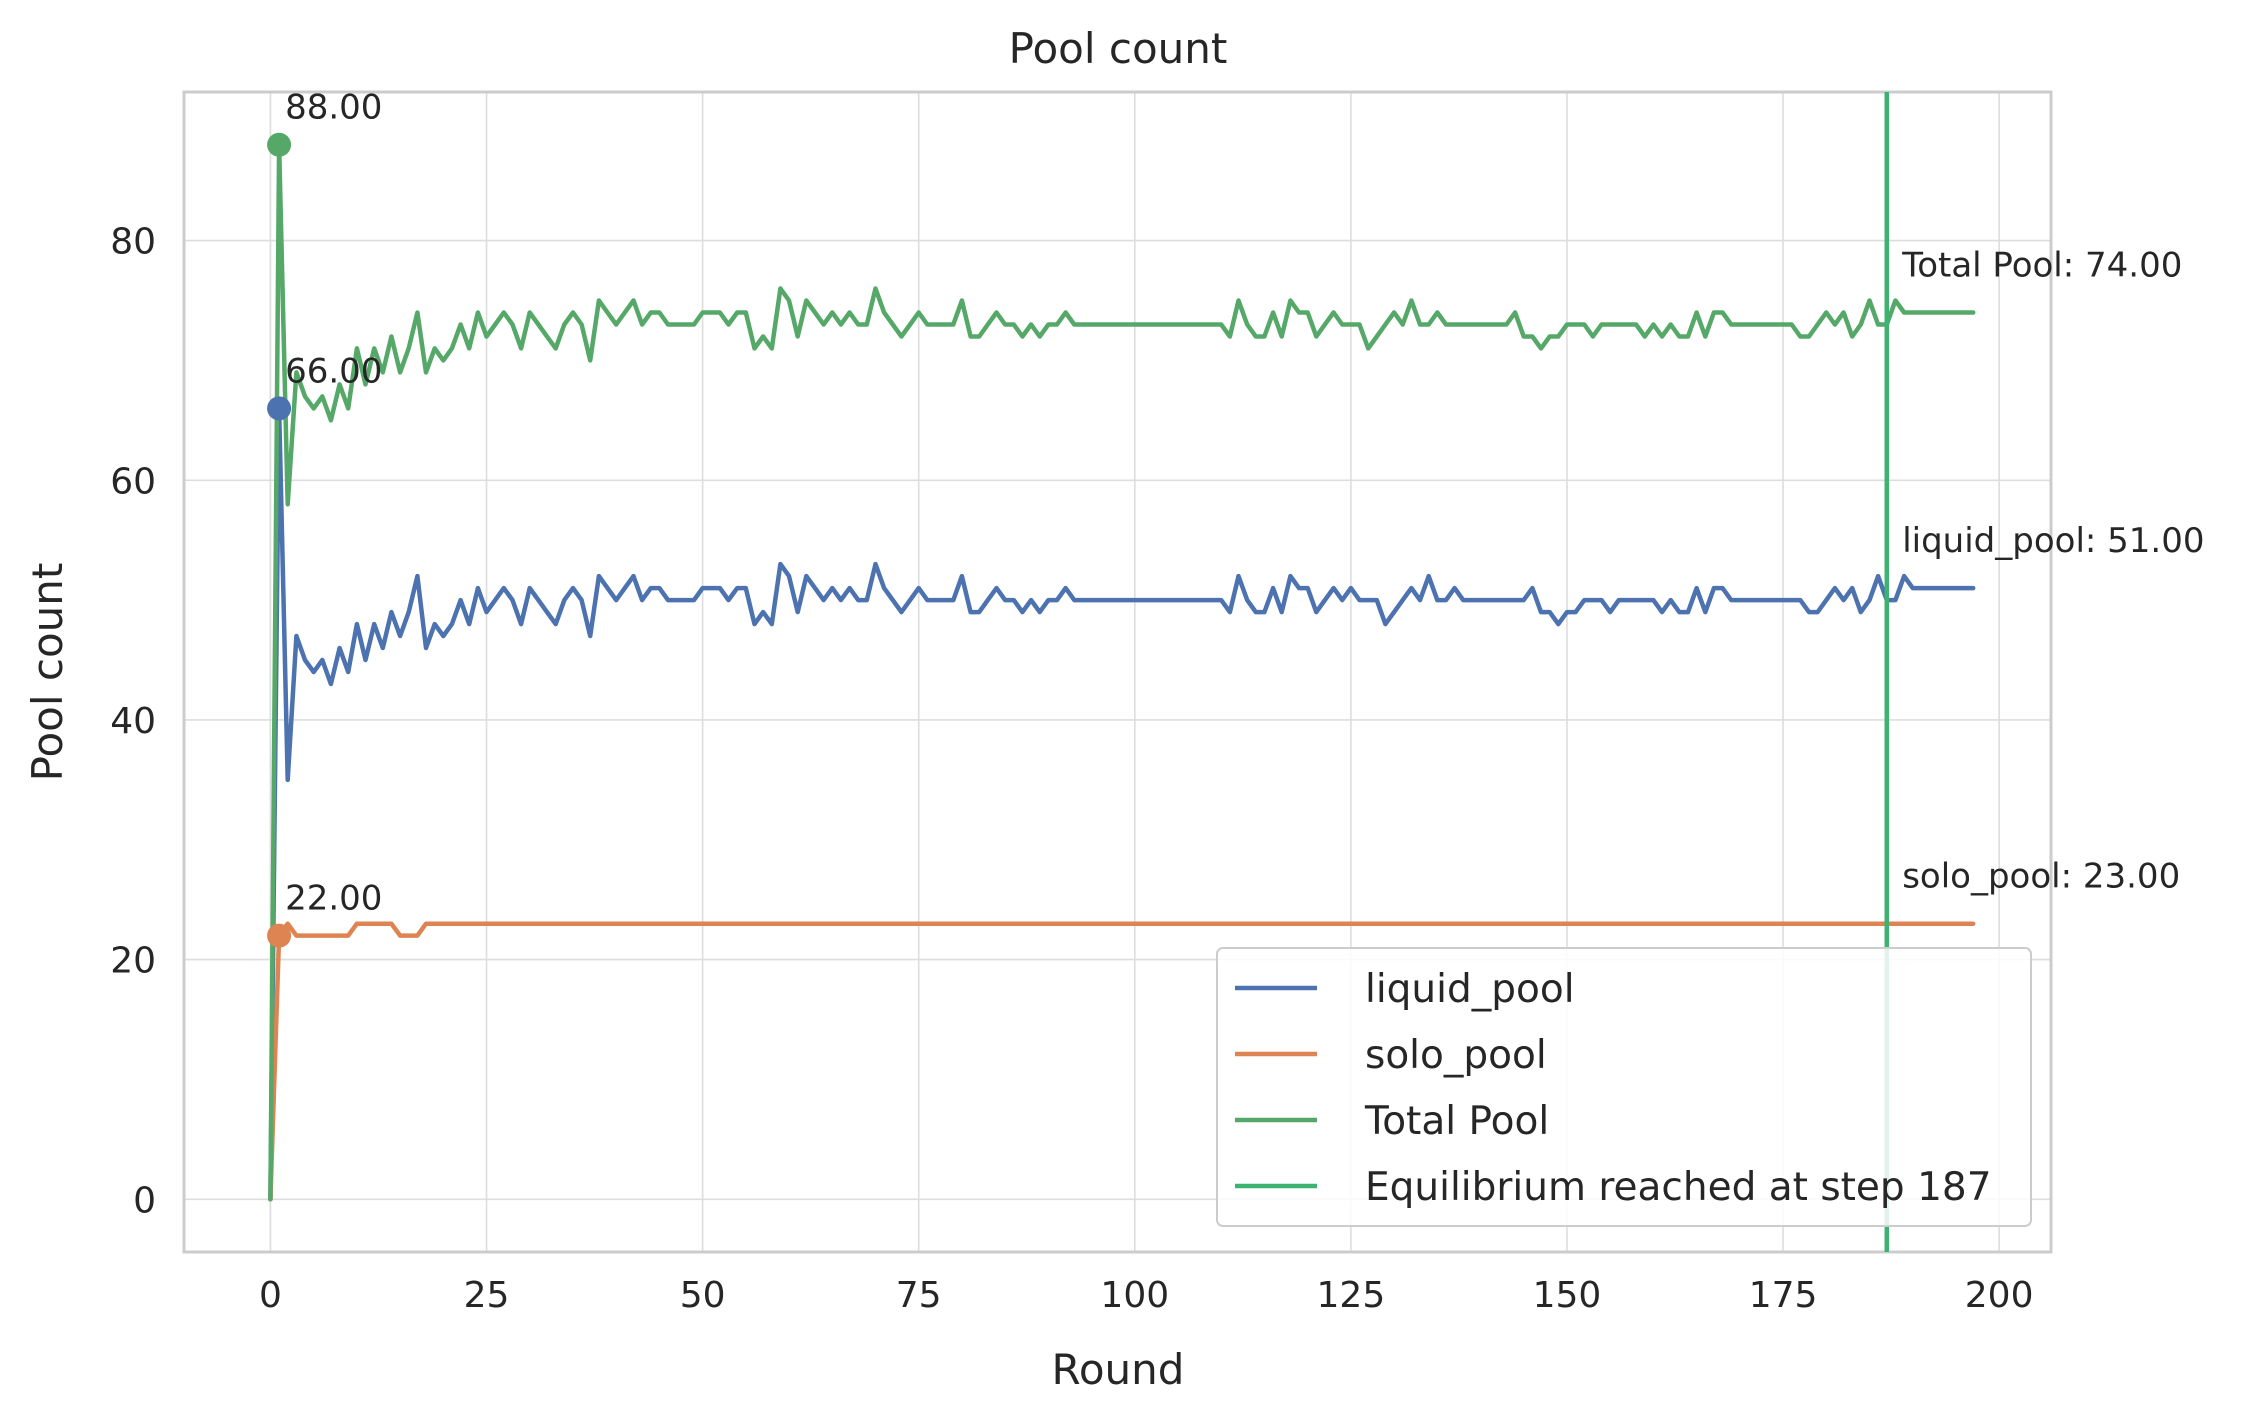  What do you see at coordinates (133, 721) in the screenshot?
I see `y-tick-label: 40` at bounding box center [133, 721].